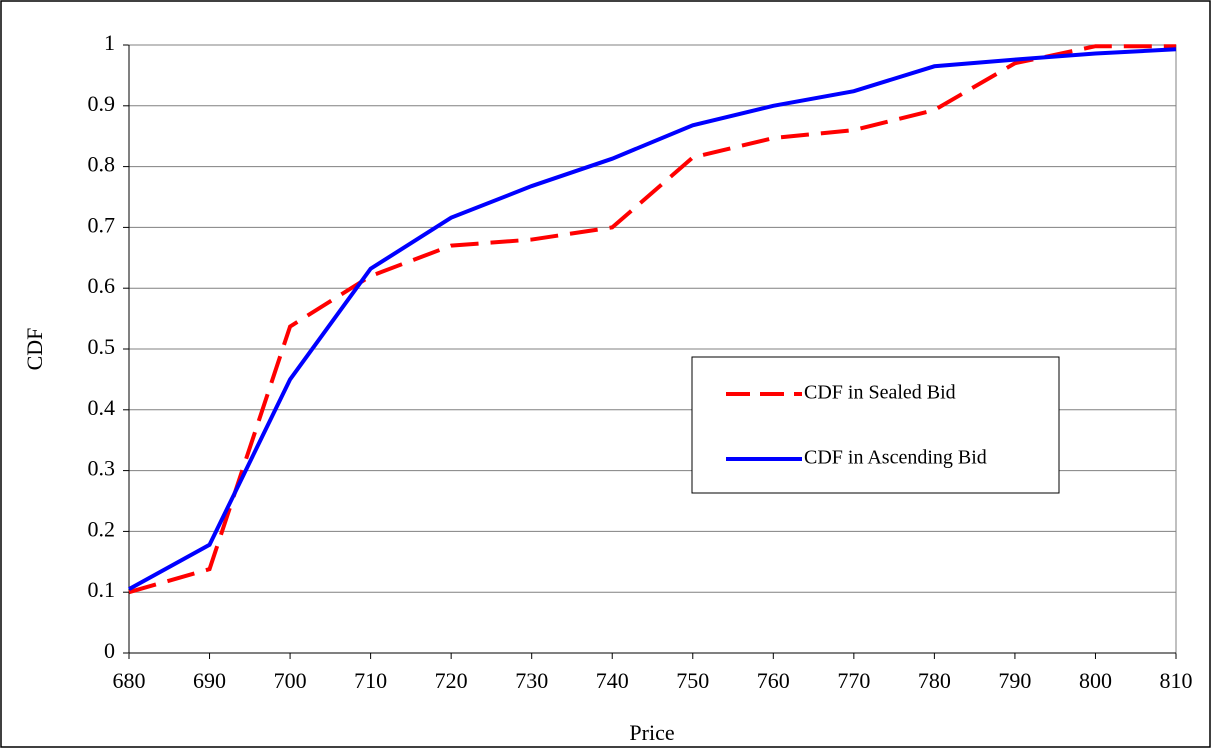 The height and width of the screenshot is (754, 1212). I want to click on y-tick-label: 0.8, so click(102, 164).